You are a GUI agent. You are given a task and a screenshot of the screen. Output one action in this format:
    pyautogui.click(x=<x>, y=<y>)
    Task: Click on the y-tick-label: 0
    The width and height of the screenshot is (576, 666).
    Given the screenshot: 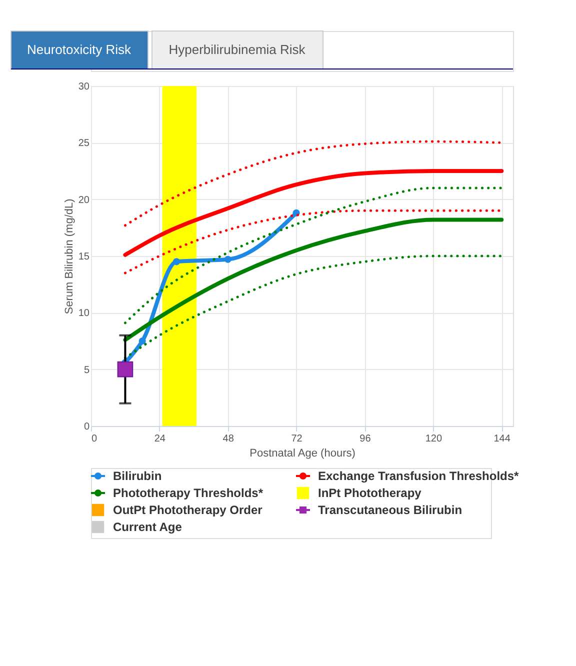 What is the action you would take?
    pyautogui.click(x=87, y=427)
    